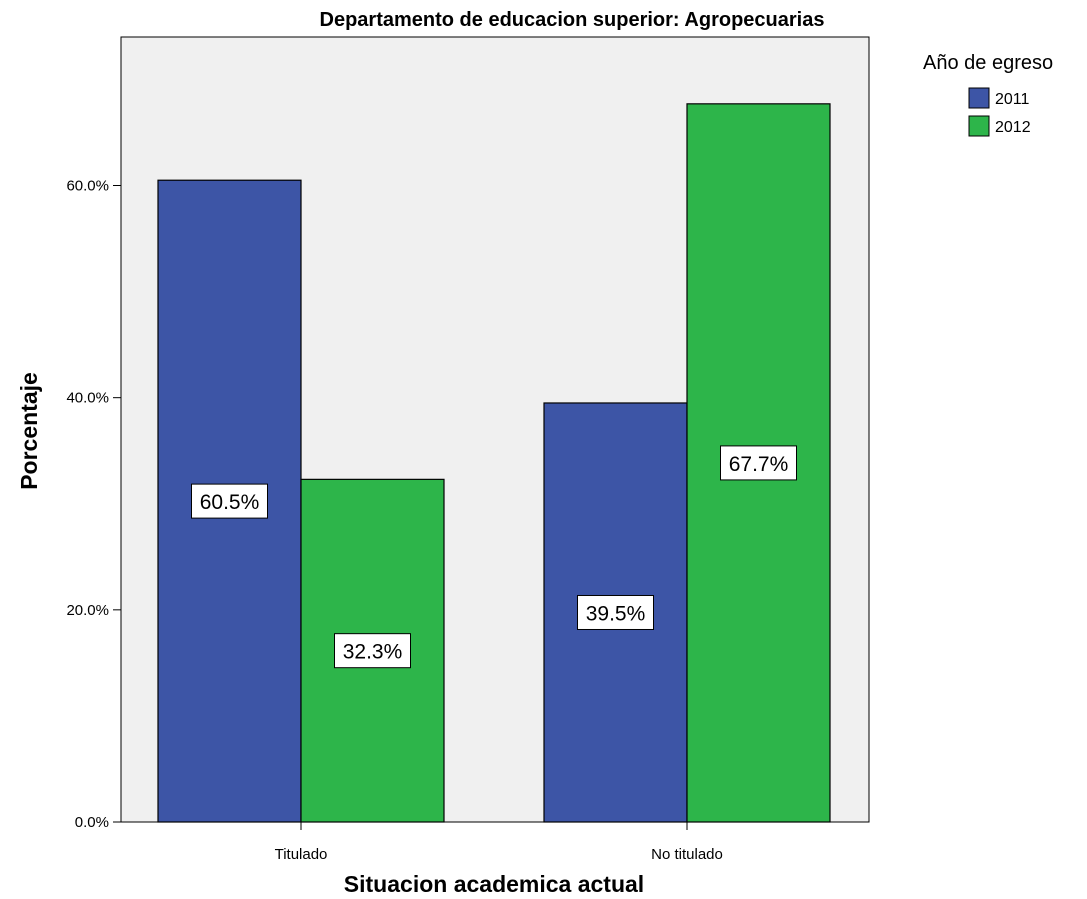  I want to click on data-label: 39.5%, so click(616, 613).